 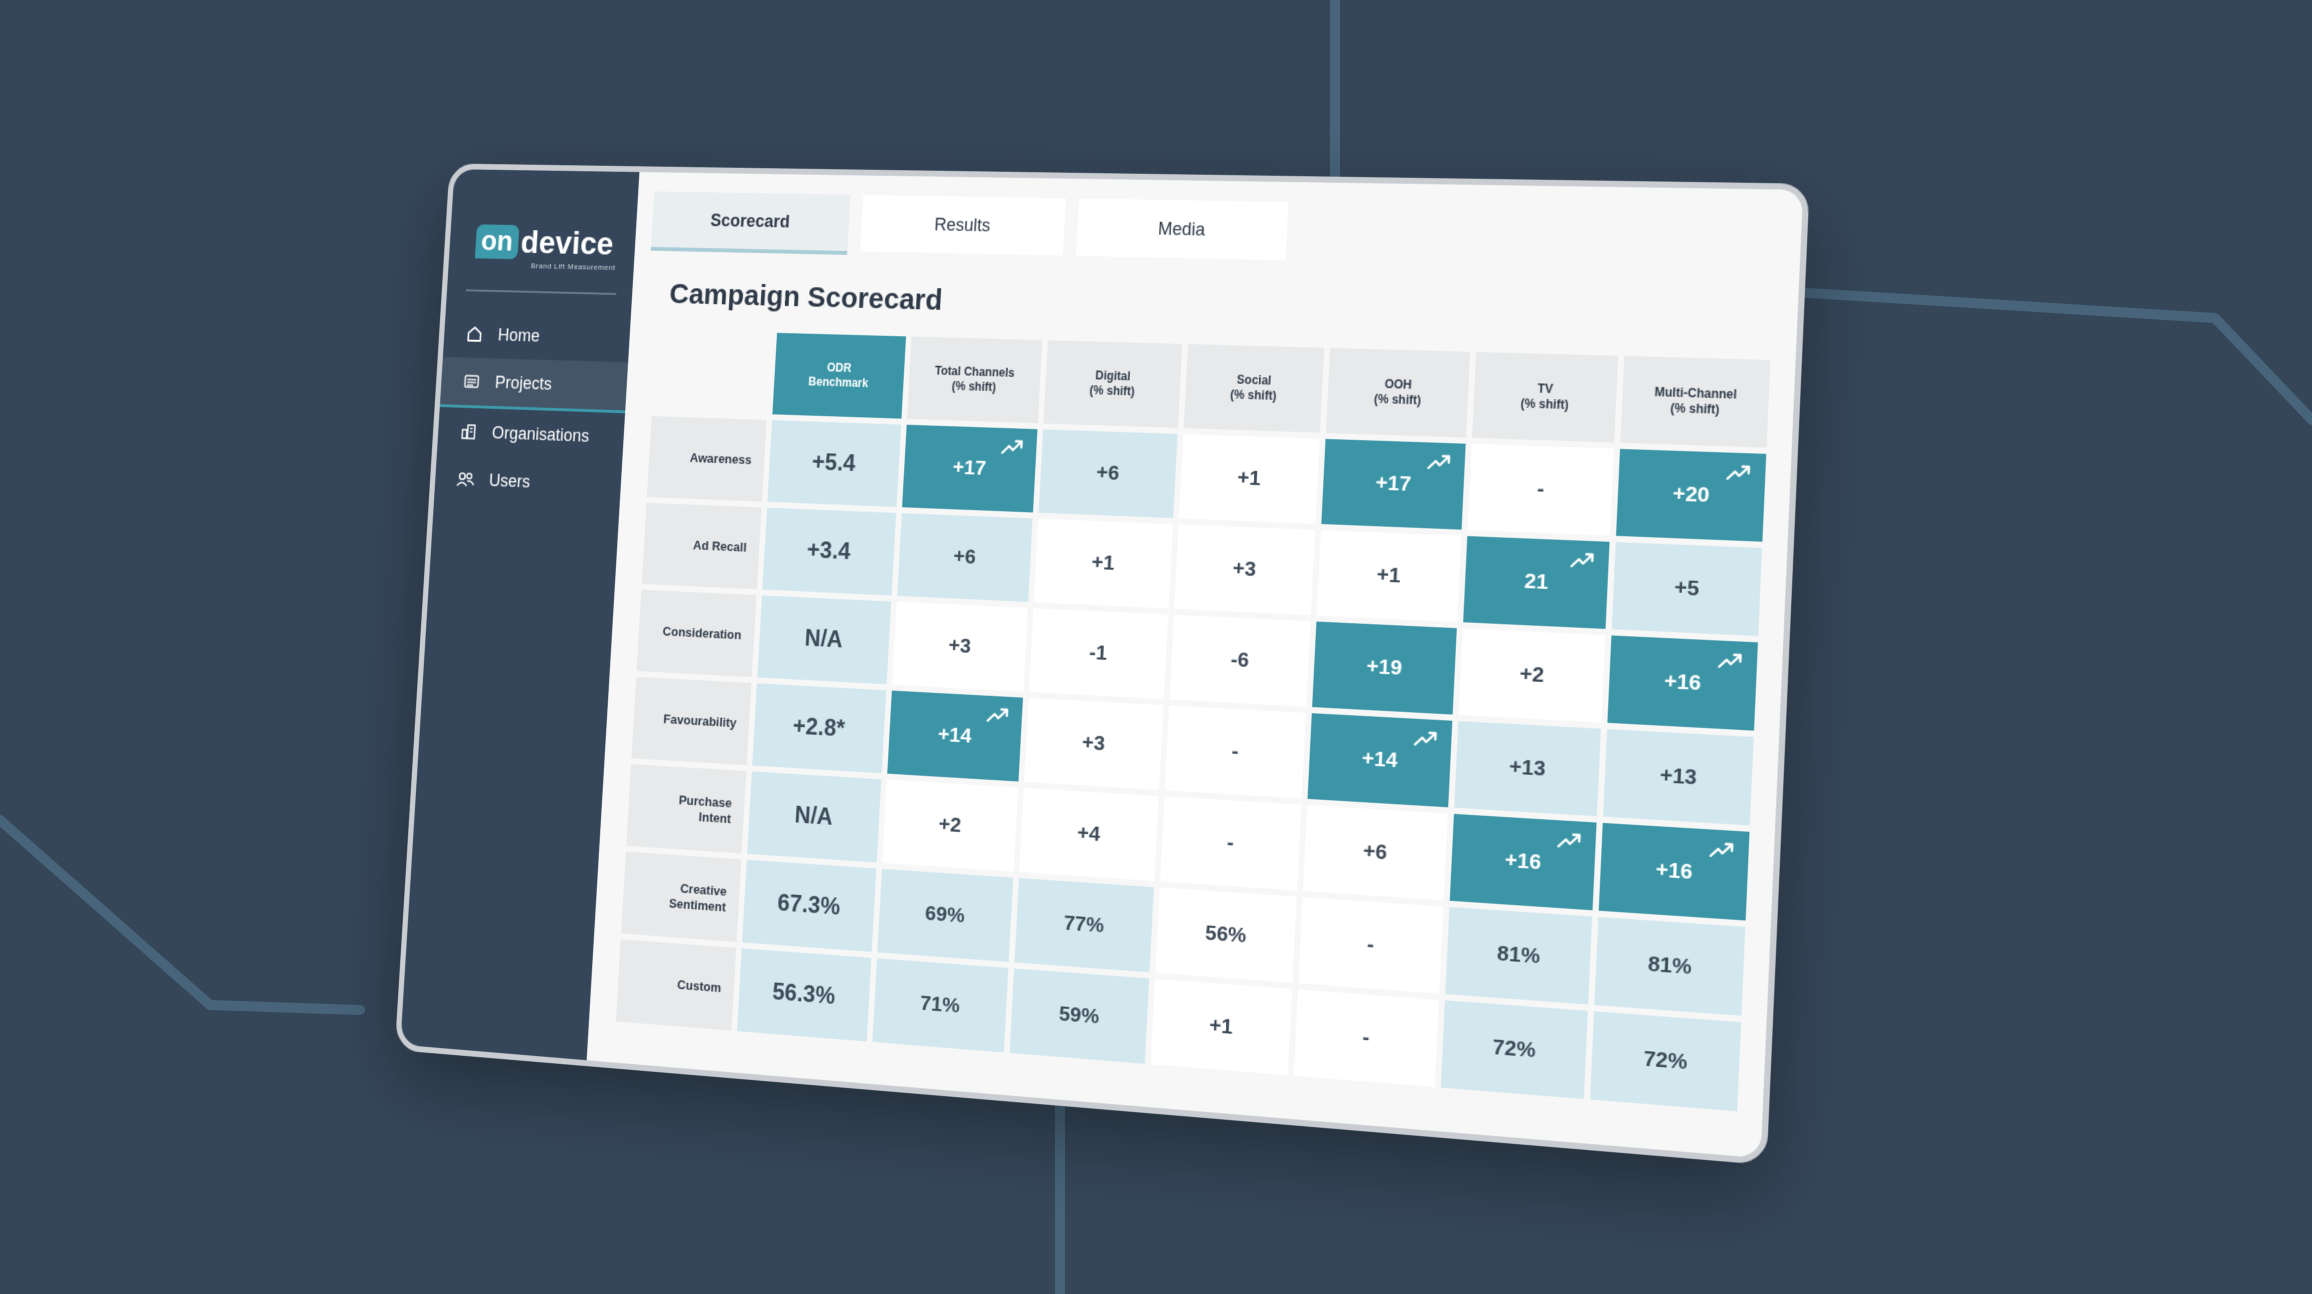 I want to click on organisations-icon, so click(x=468, y=432).